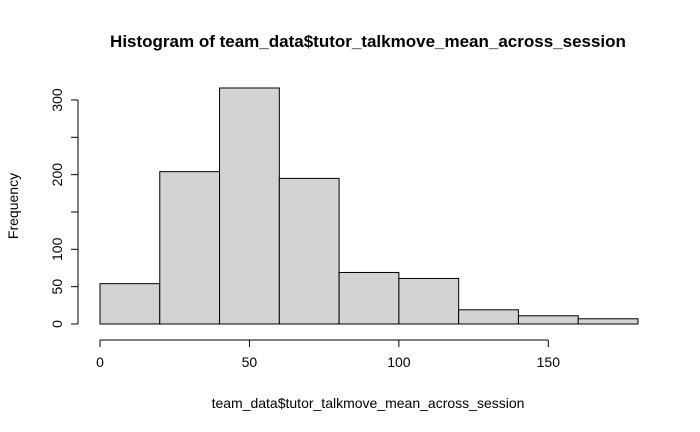 This screenshot has height=432, width=700. What do you see at coordinates (57, 324) in the screenshot?
I see `y-tick-label-0: 0` at bounding box center [57, 324].